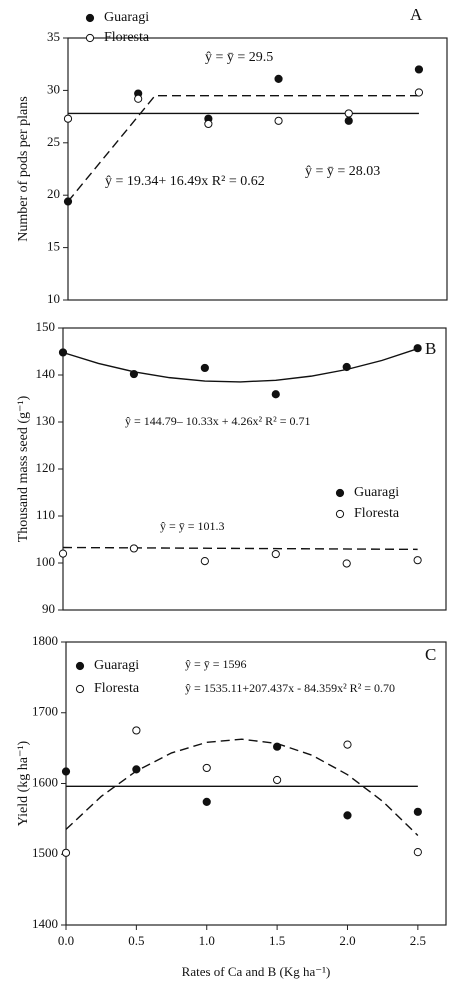 The width and height of the screenshot is (474, 994). What do you see at coordinates (45, 923) in the screenshot?
I see `y-tick-label: 1400` at bounding box center [45, 923].